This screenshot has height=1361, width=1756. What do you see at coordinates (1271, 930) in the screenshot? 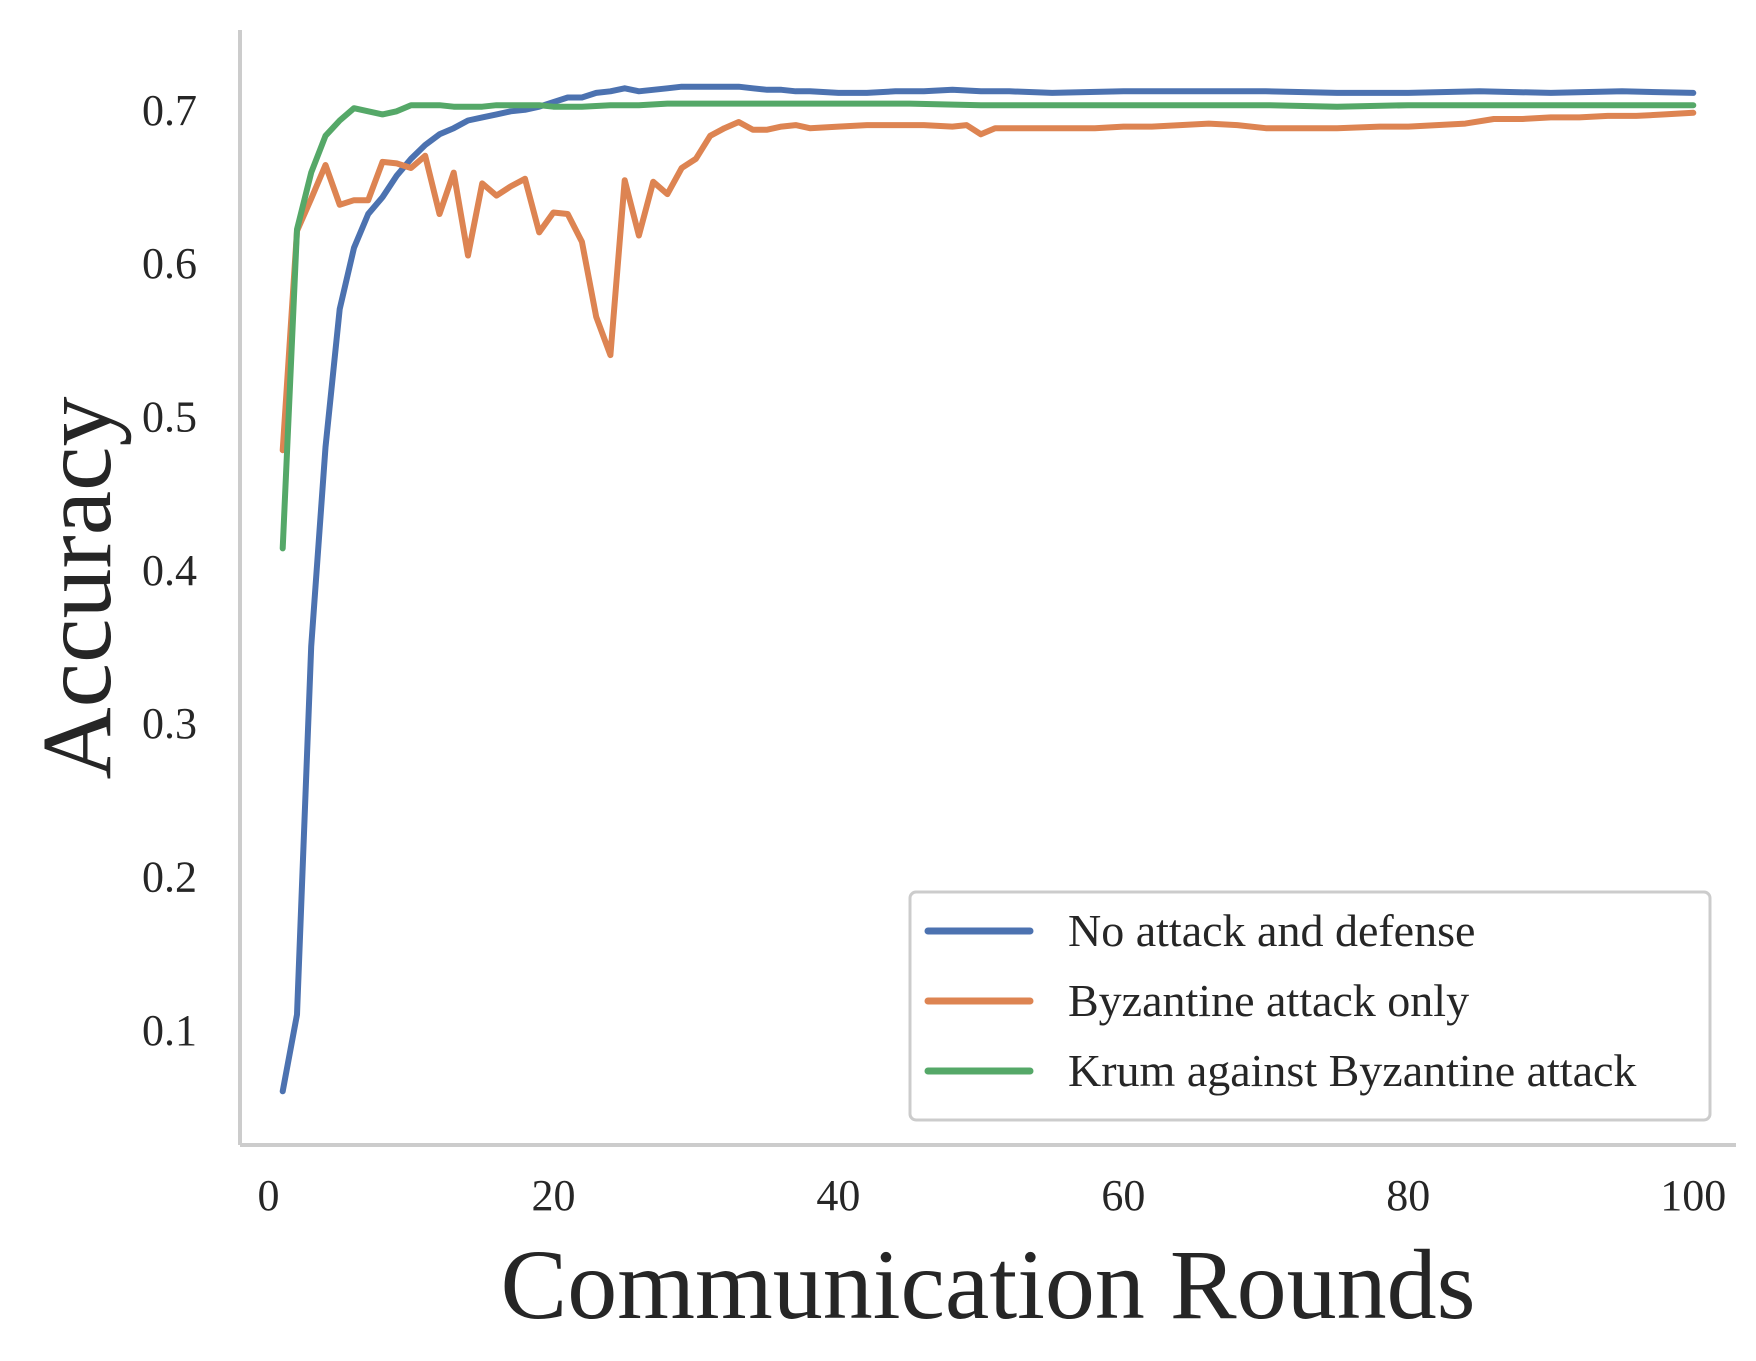
I see `legend-label-no-attack: No attack and defense` at bounding box center [1271, 930].